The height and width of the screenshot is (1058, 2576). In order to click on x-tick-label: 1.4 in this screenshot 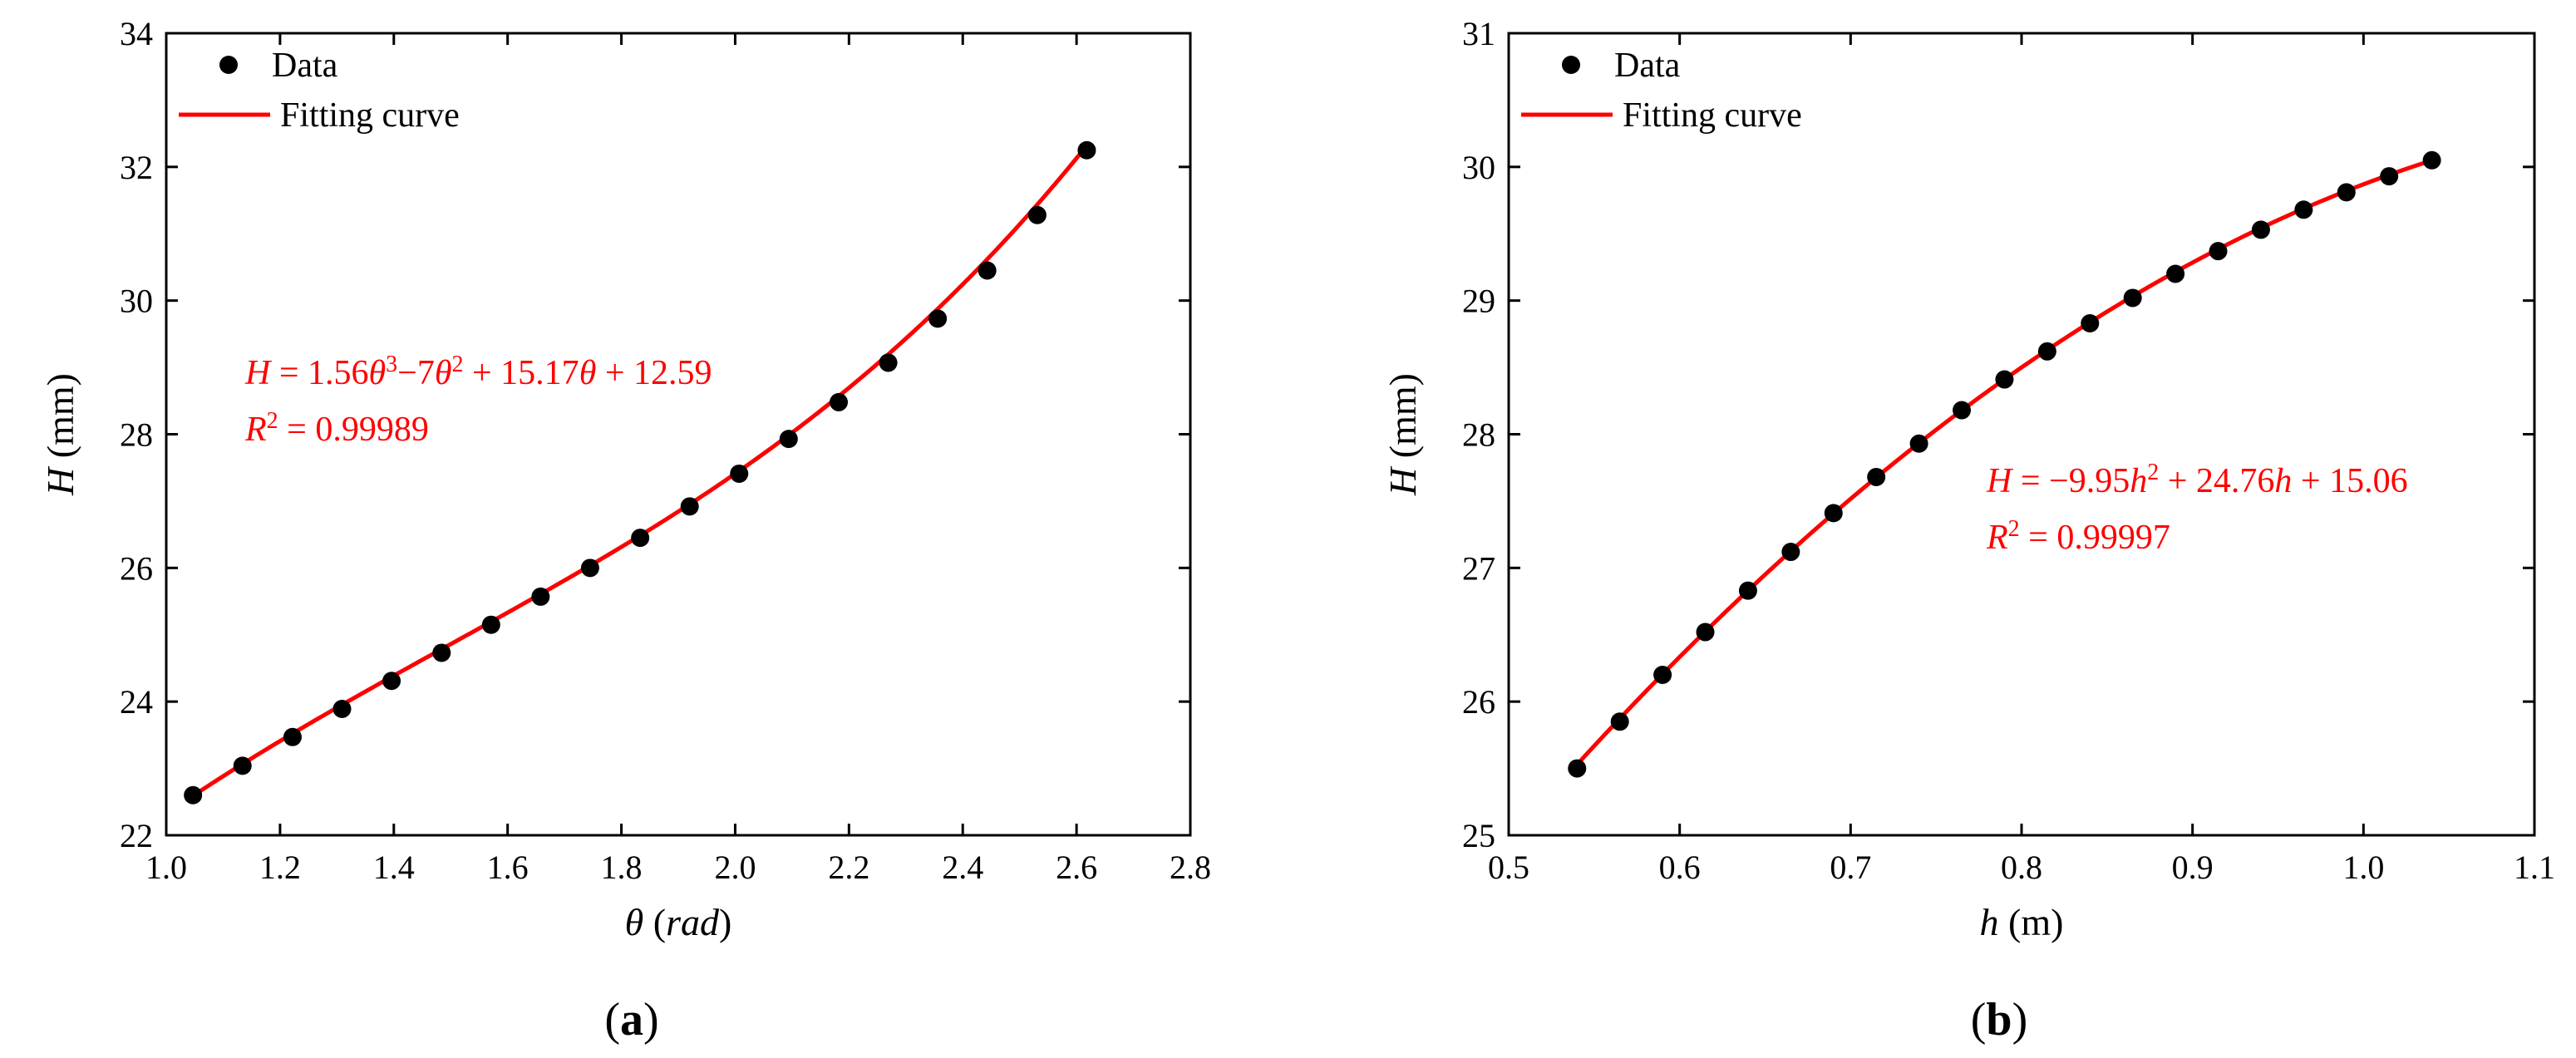, I will do `click(394, 868)`.